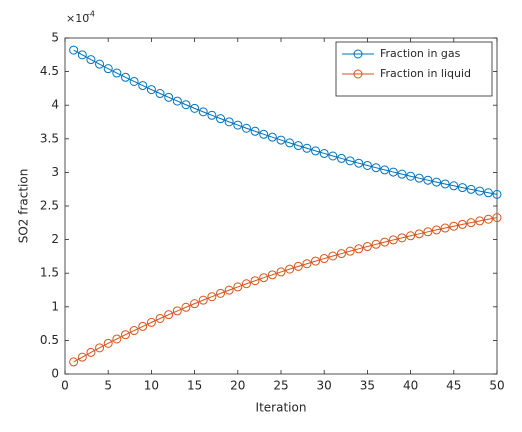 The width and height of the screenshot is (522, 432). I want to click on y-exponent-base: ×10, so click(77, 18).